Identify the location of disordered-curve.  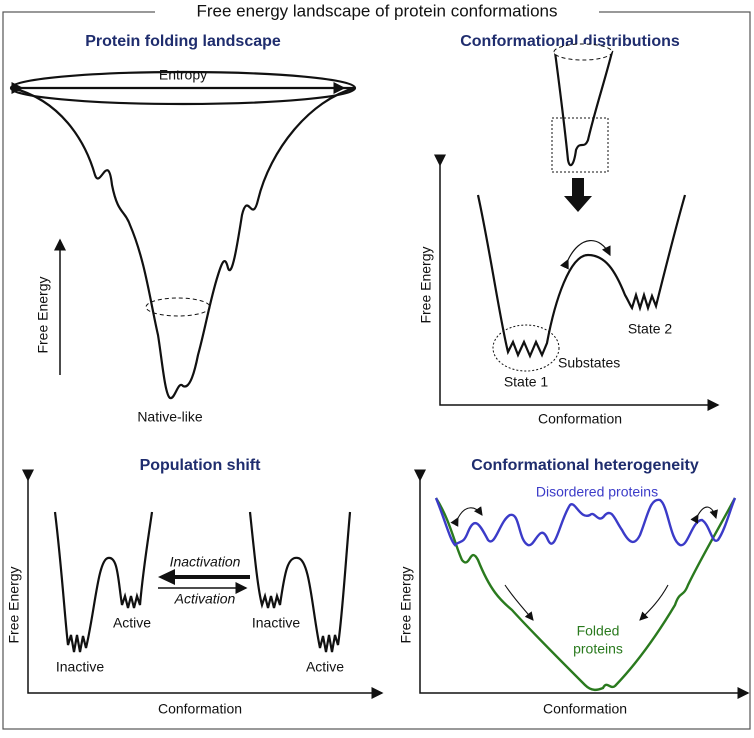
(585, 522).